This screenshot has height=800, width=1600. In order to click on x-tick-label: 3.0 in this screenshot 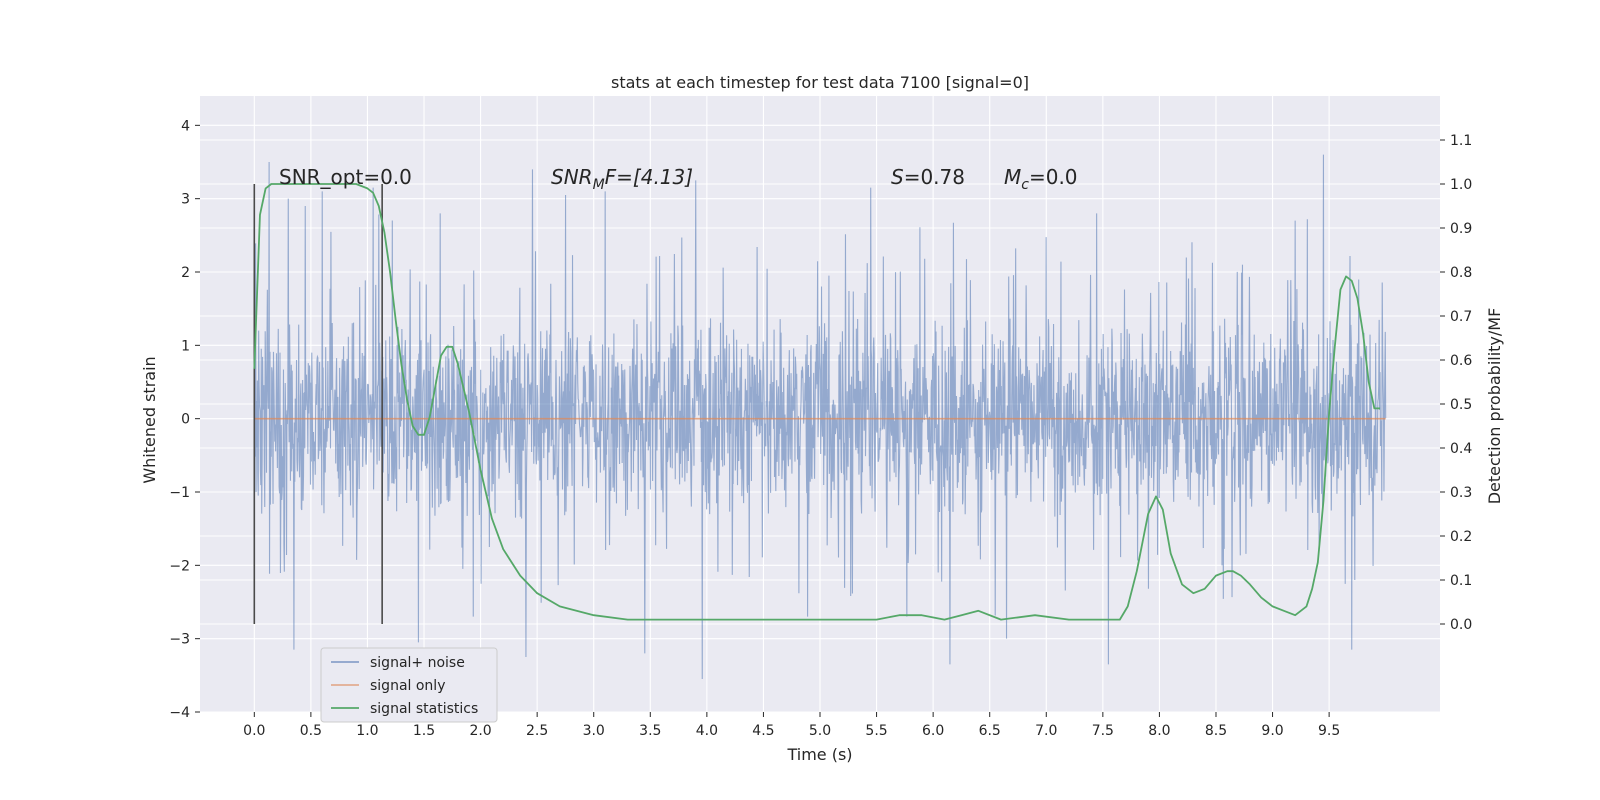, I will do `click(594, 731)`.